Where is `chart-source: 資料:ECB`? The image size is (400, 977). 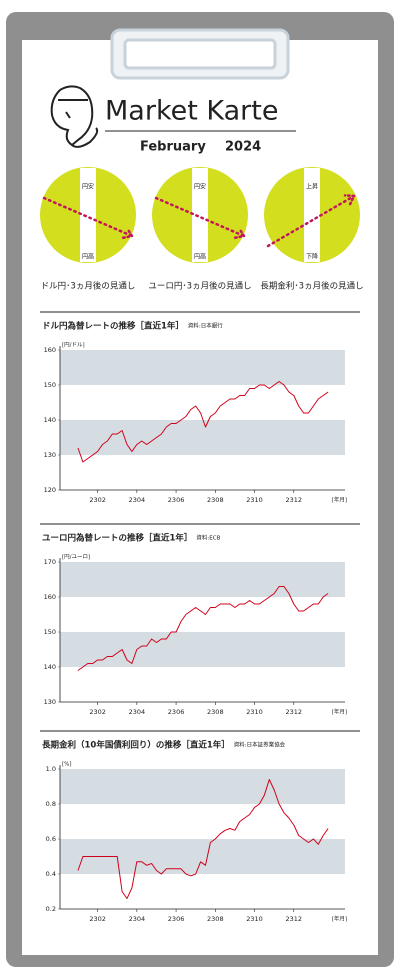 chart-source: 資料:ECB is located at coordinates (208, 538).